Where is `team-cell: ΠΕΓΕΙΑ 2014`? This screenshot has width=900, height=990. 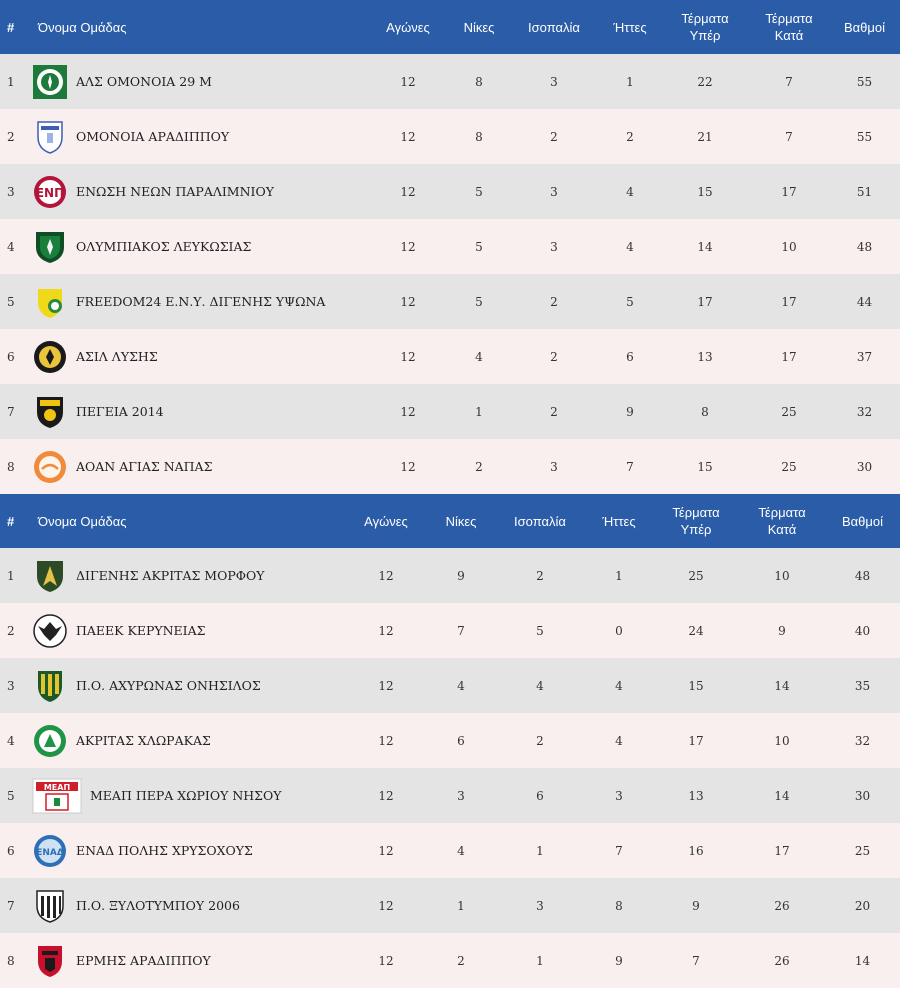 team-cell: ΠΕΓΕΙΑ 2014 is located at coordinates (199, 411).